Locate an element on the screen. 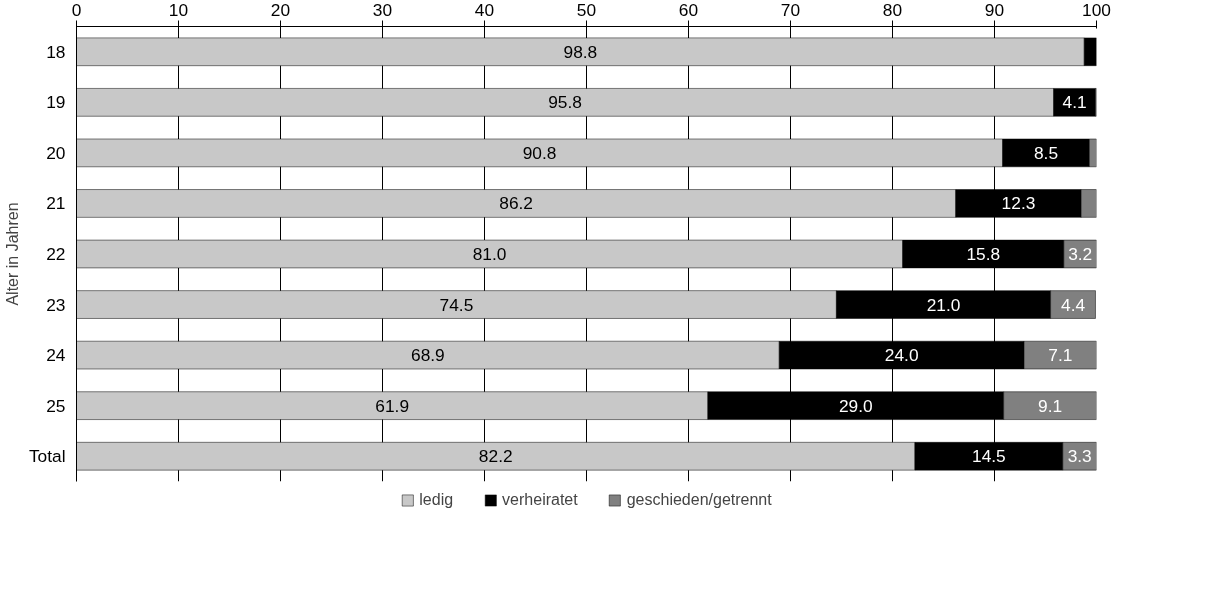  data-label: 29.0 is located at coordinates (855, 405).